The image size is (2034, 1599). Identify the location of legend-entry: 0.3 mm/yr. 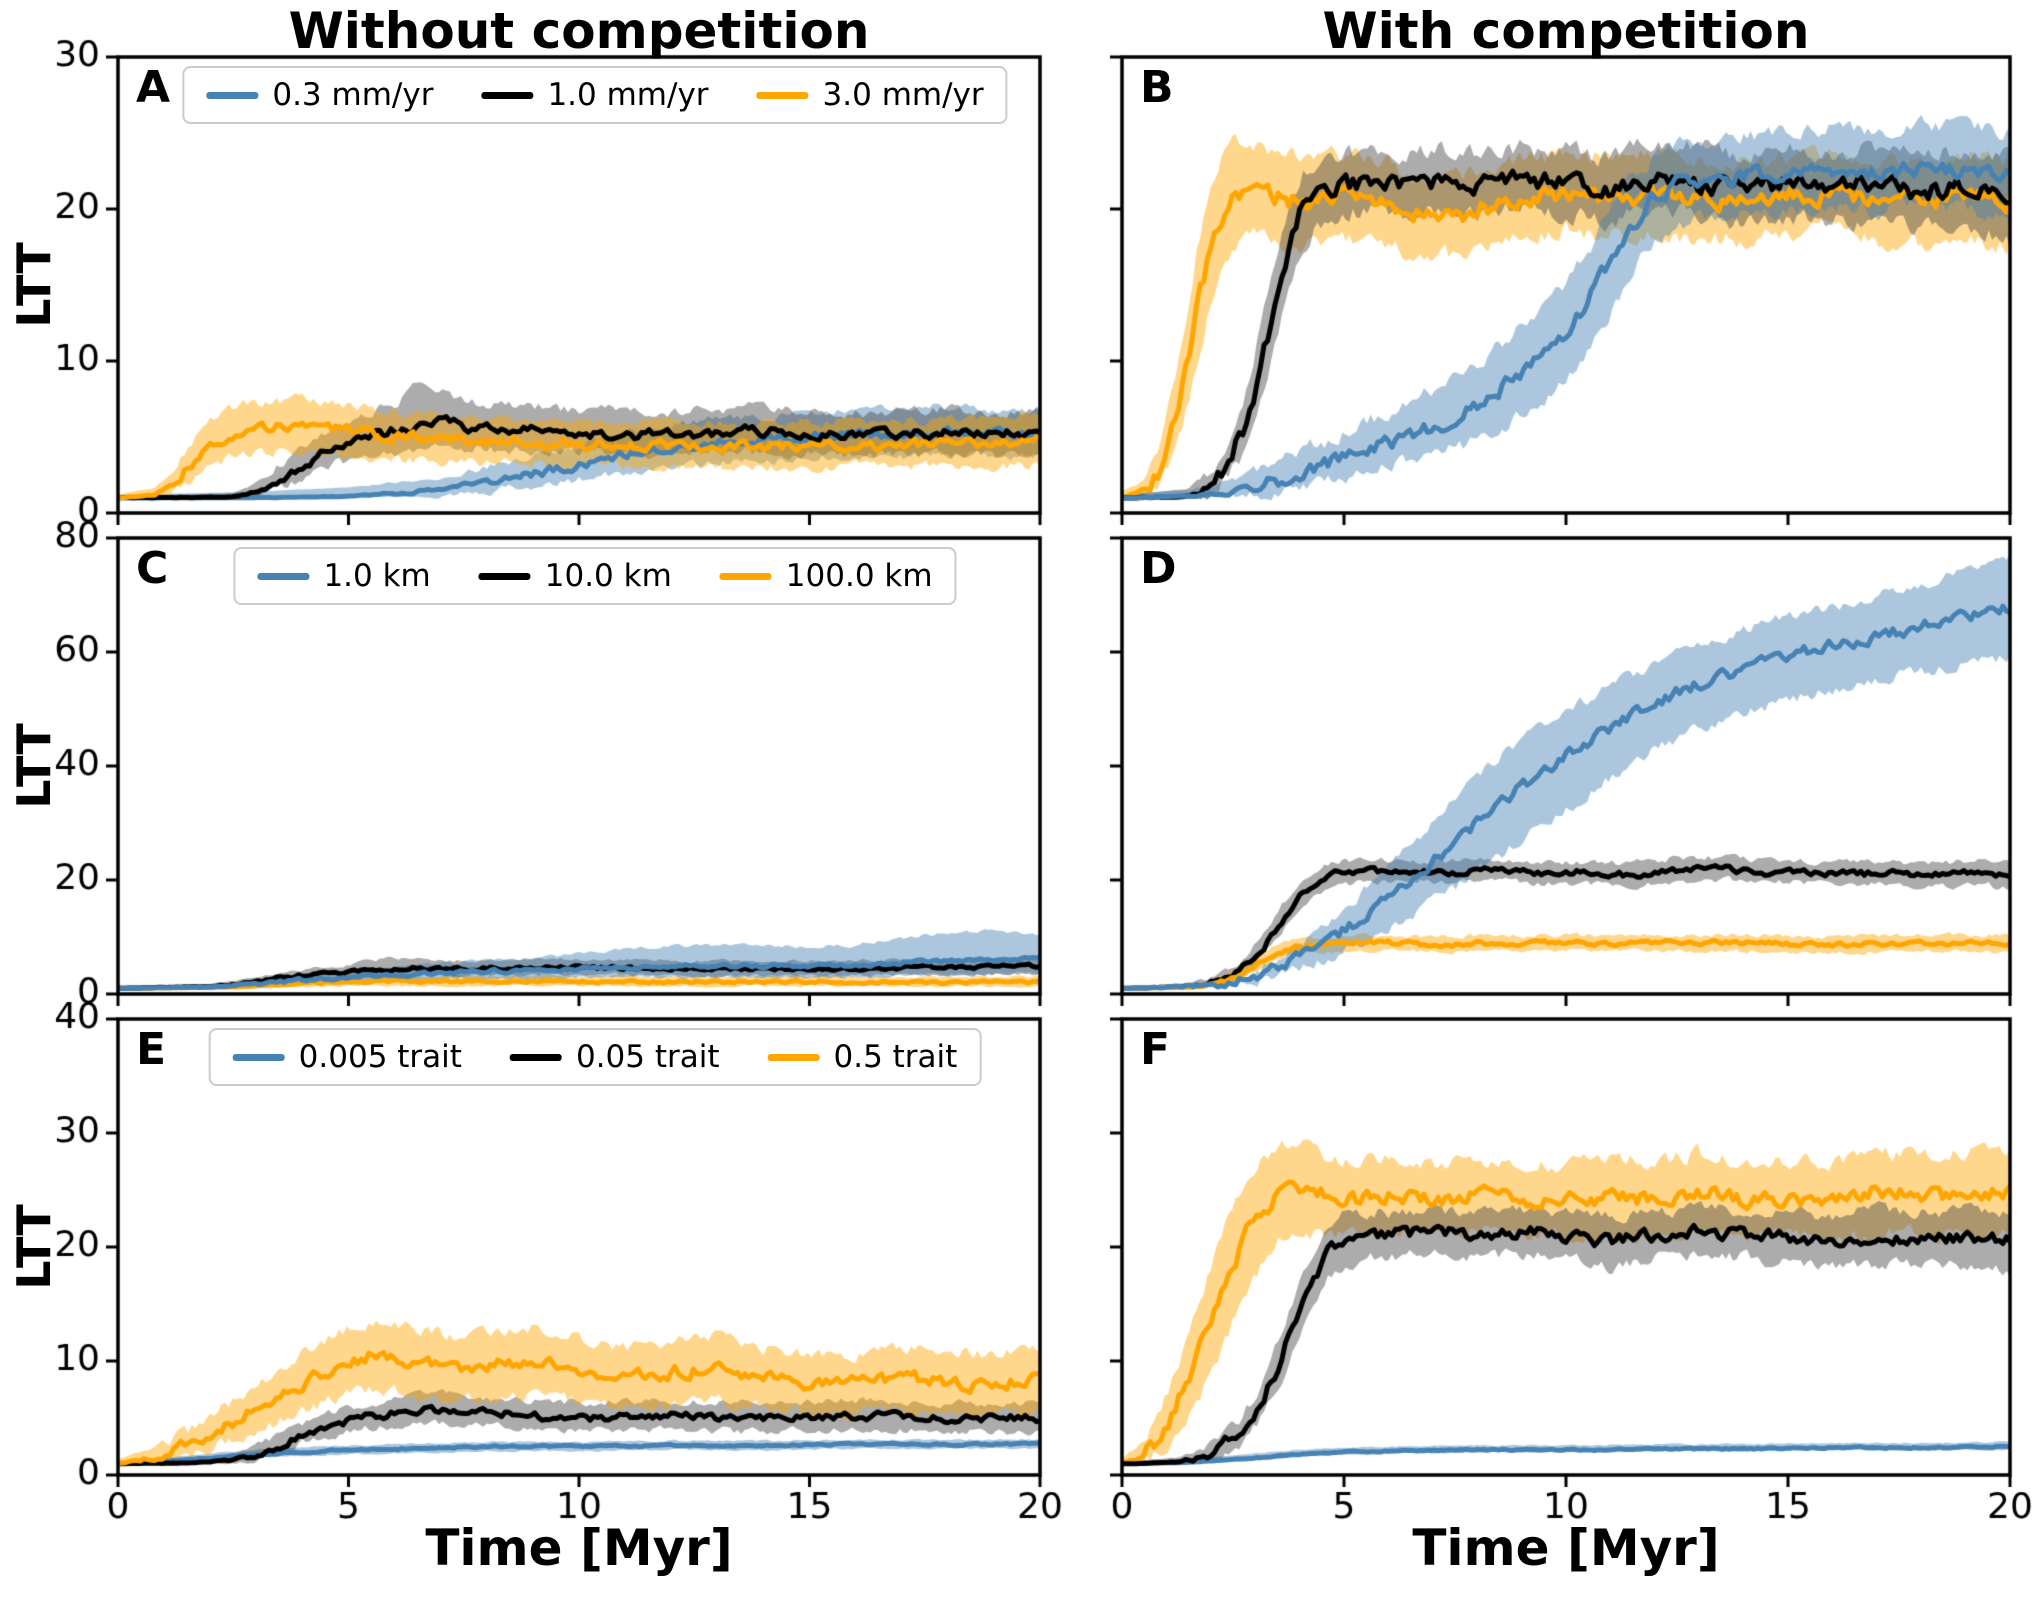
(319, 95).